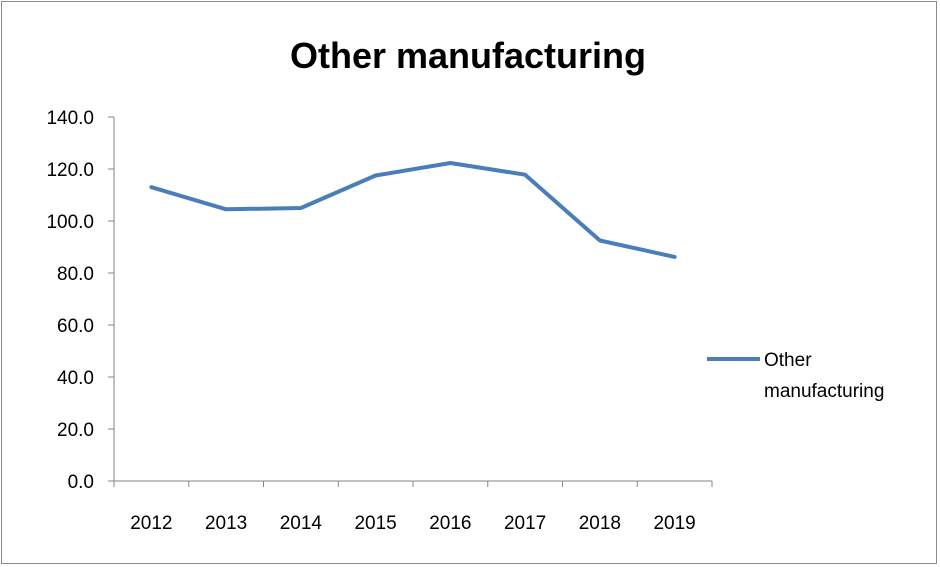 Image resolution: width=940 pixels, height=567 pixels. Describe the element at coordinates (788, 360) in the screenshot. I see `legend-label-line-1: Other` at that location.